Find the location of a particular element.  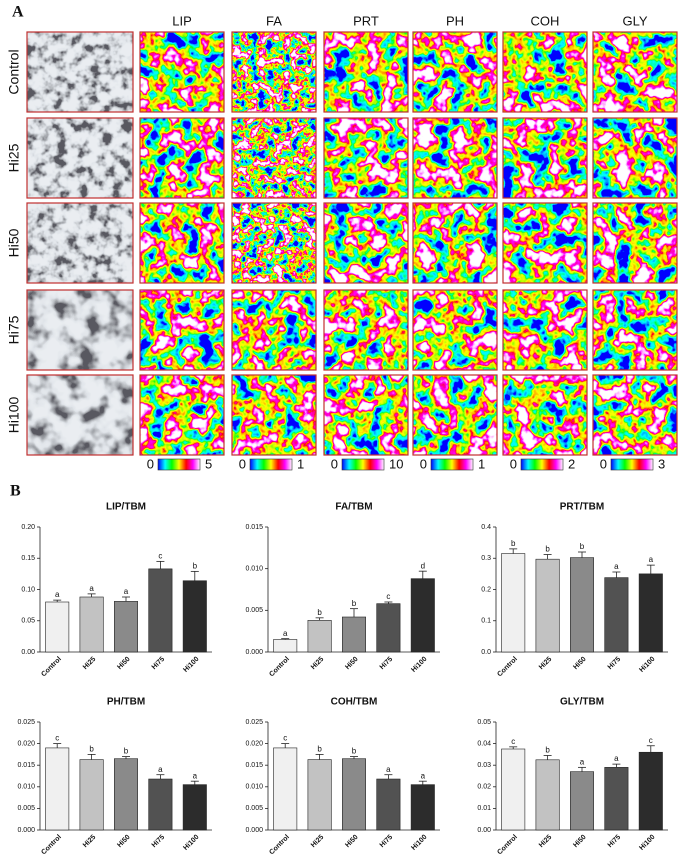

photo is located at coordinates (80, 415).